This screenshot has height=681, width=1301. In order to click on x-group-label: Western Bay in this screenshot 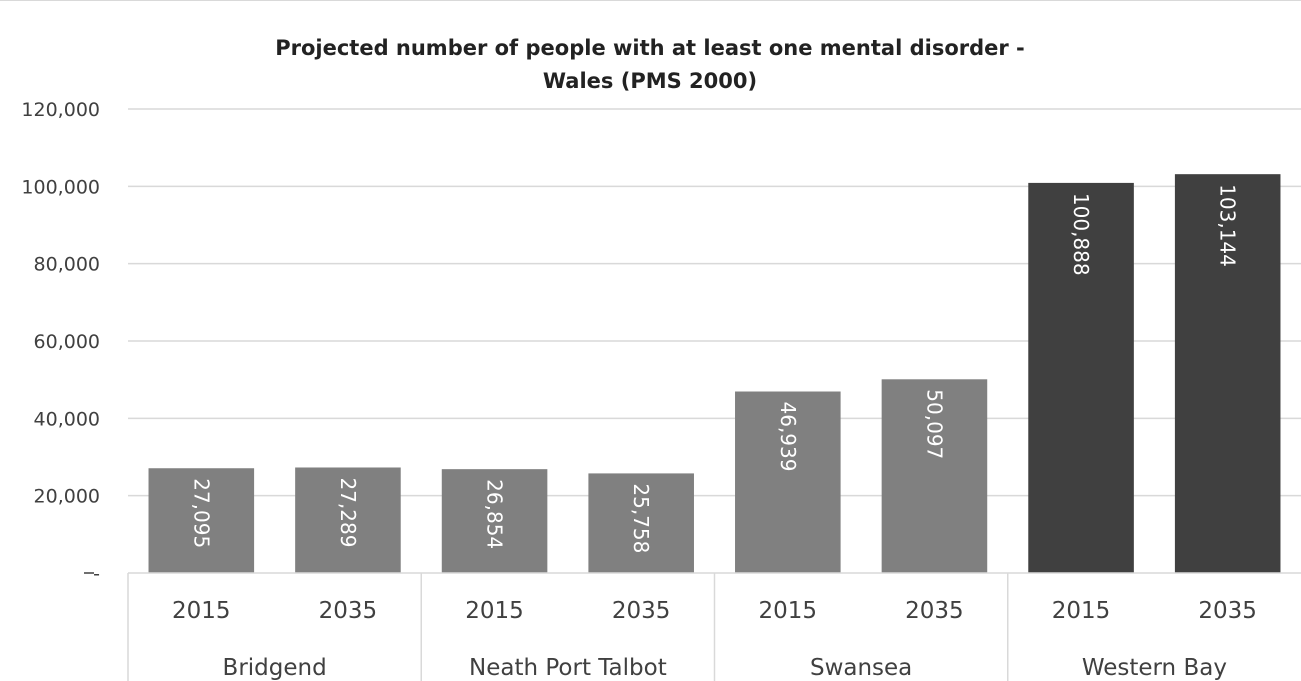, I will do `click(1154, 668)`.